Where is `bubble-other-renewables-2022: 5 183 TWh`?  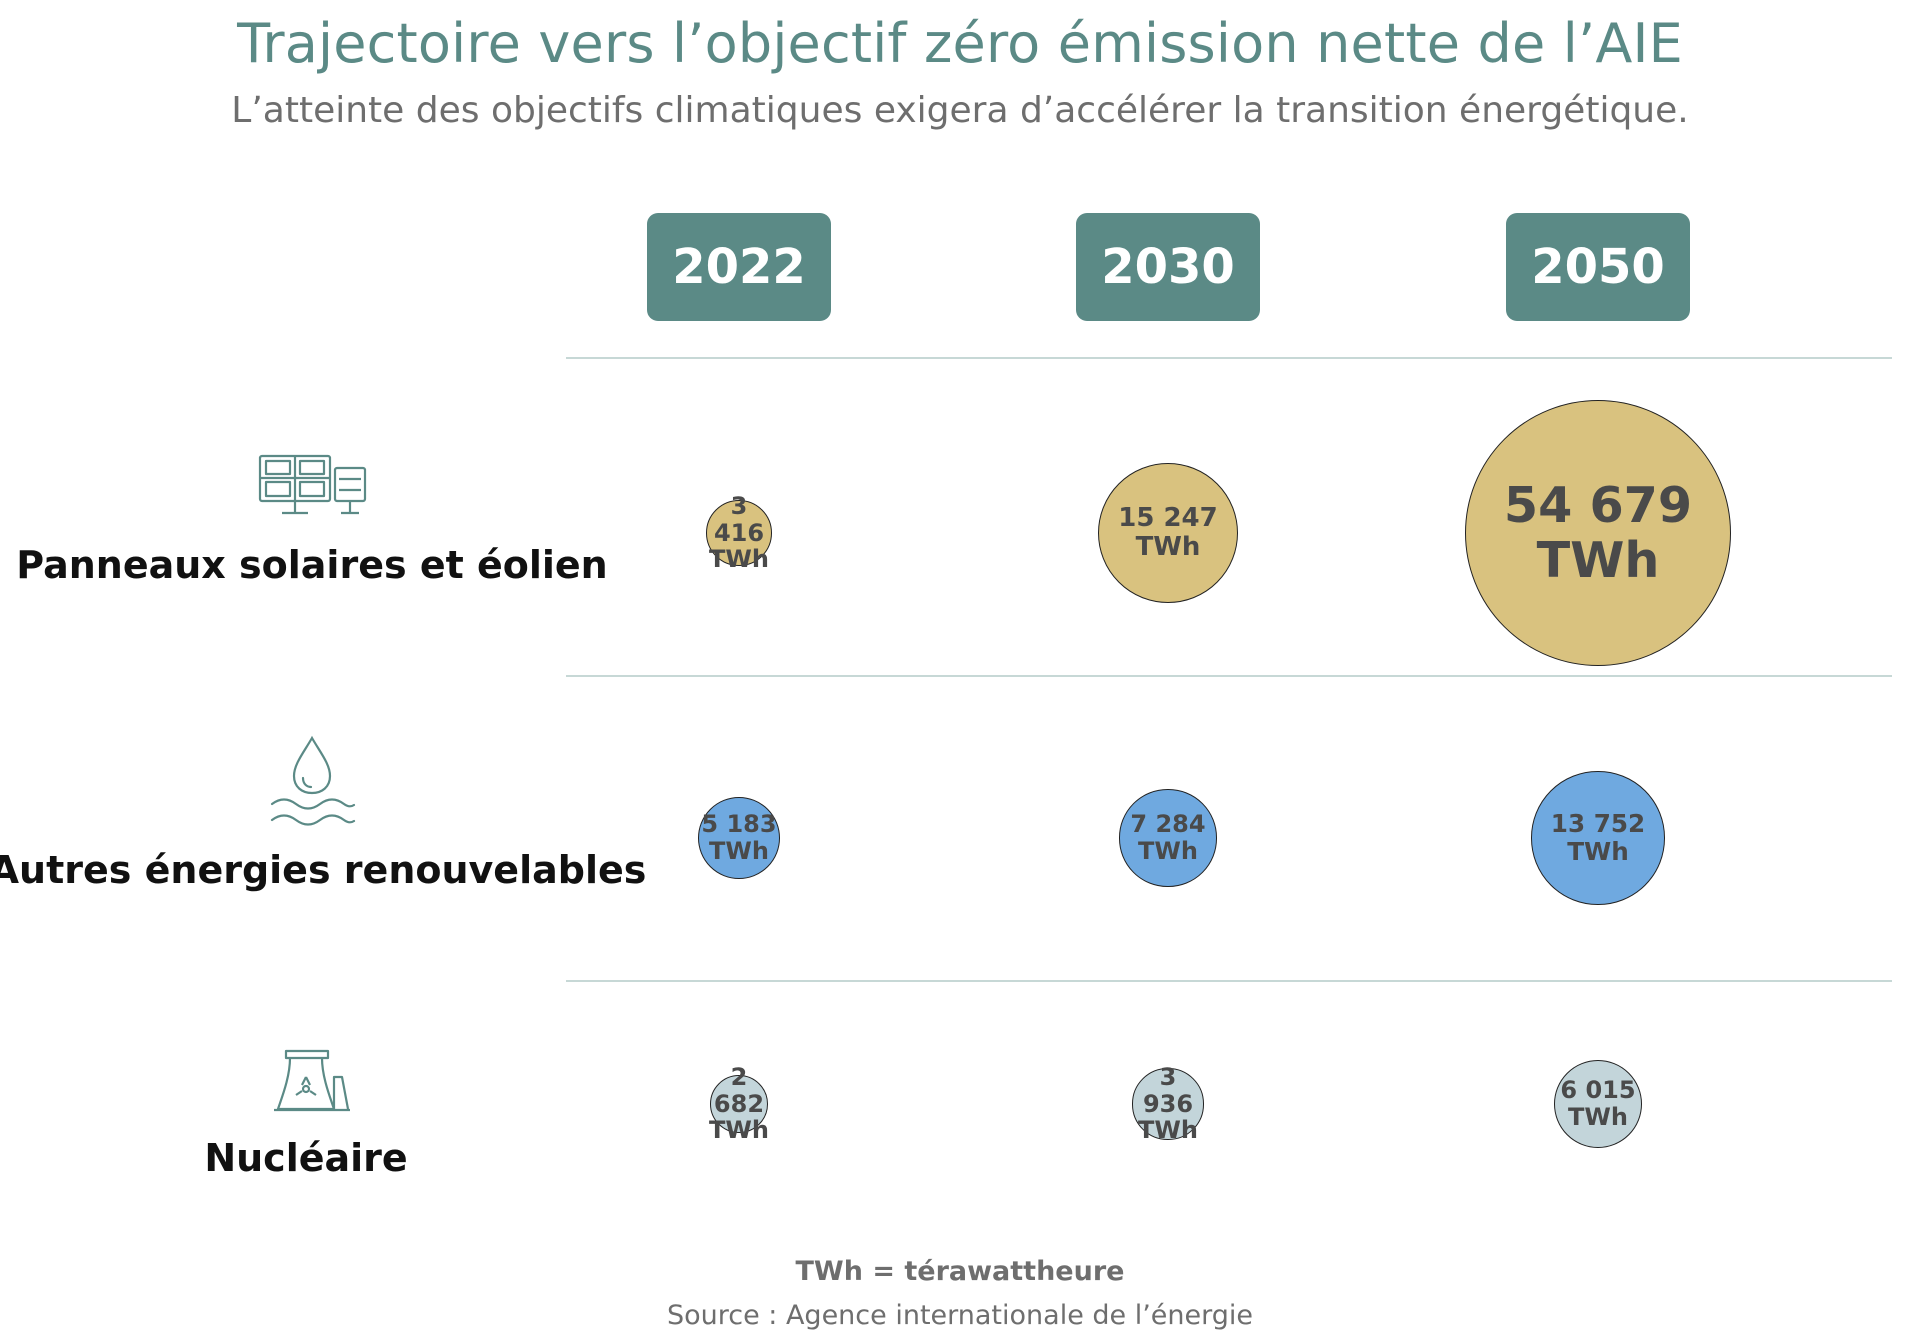 bubble-other-renewables-2022: 5 183 TWh is located at coordinates (739, 838).